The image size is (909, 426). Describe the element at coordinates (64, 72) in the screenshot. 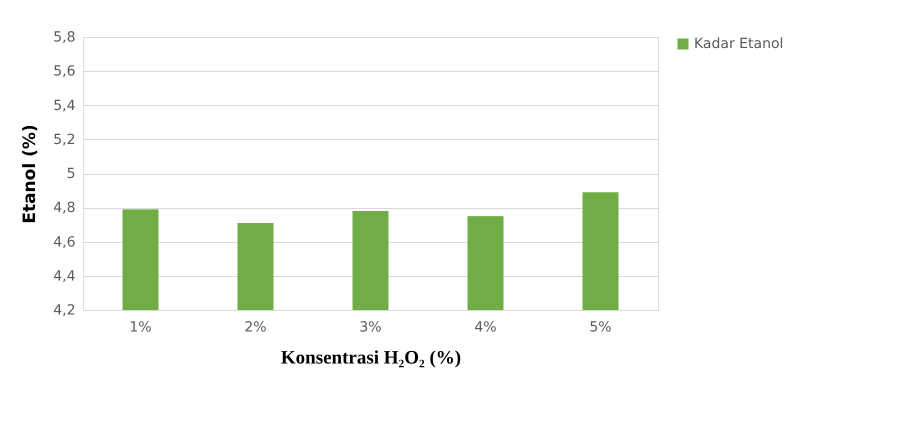

I see `y-tick-label: 5,6` at that location.